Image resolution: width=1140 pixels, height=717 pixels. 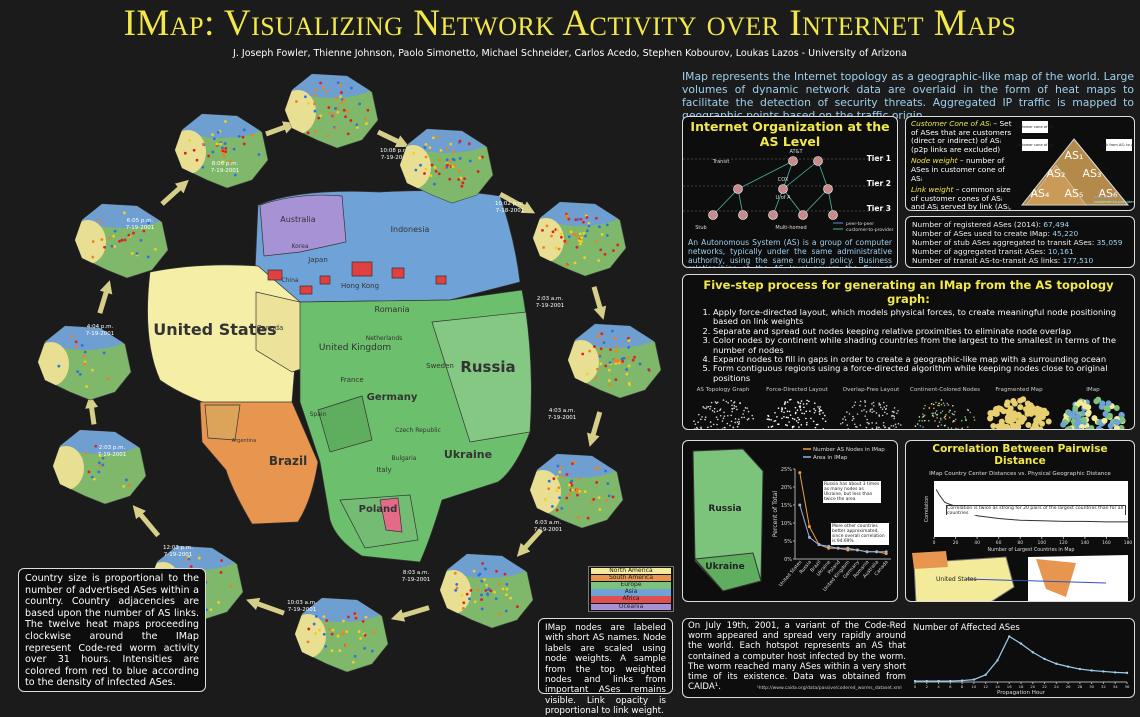 I want to click on snapshot-time: 4:04 p.m., so click(x=100, y=327).